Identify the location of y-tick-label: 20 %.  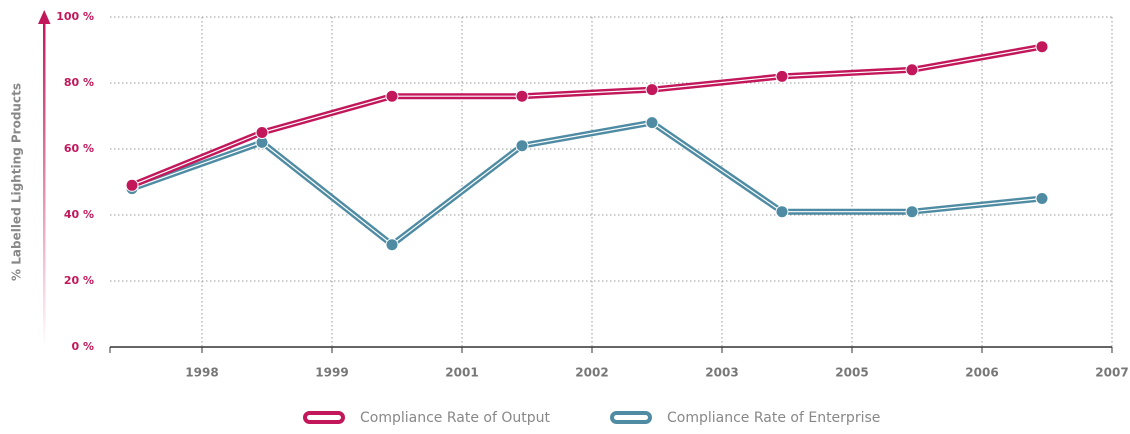
(79, 280).